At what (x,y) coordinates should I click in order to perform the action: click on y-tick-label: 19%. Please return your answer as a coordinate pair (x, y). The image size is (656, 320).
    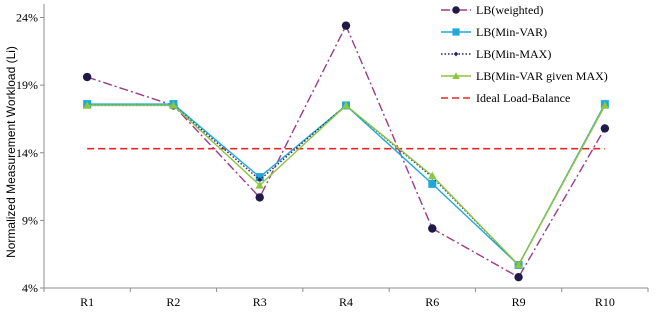
    Looking at the image, I should click on (27, 85).